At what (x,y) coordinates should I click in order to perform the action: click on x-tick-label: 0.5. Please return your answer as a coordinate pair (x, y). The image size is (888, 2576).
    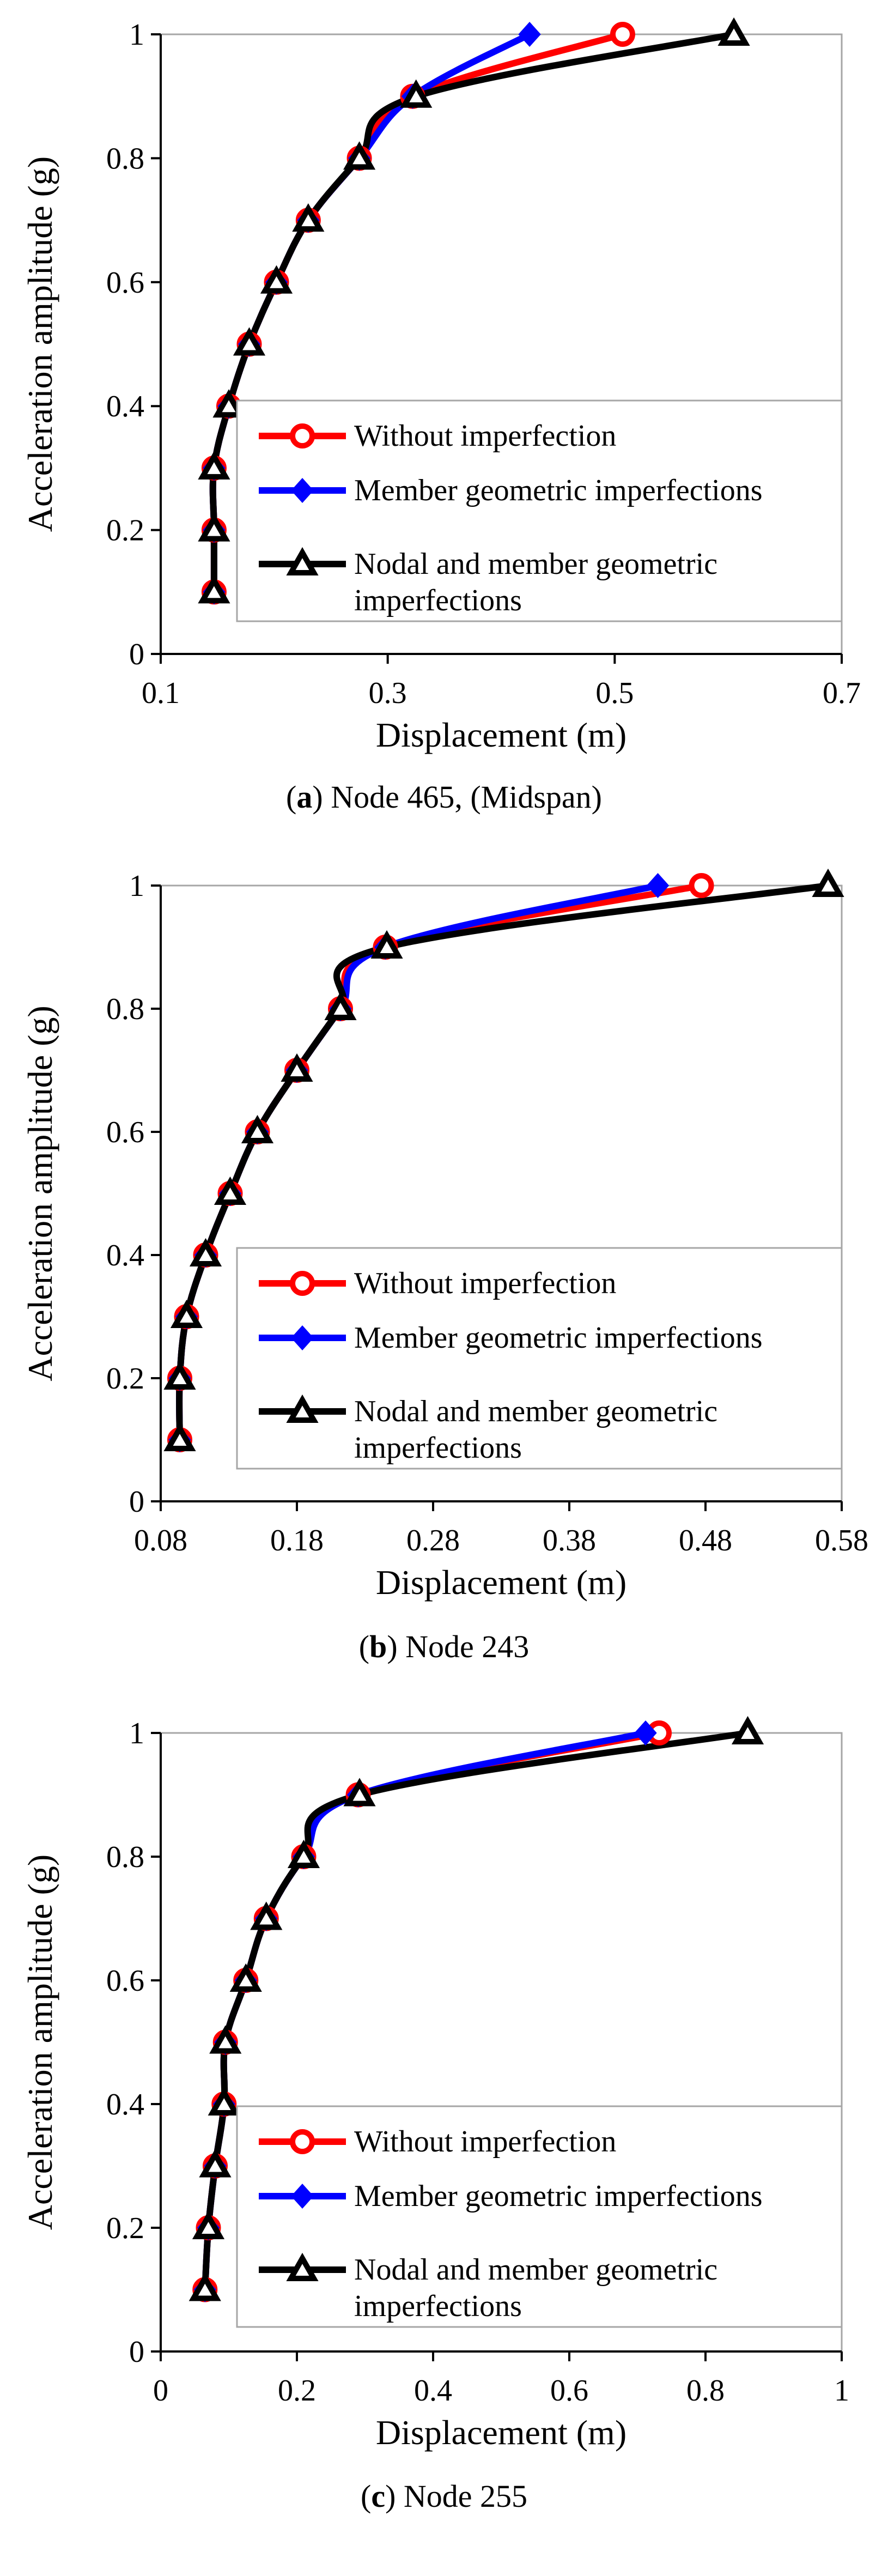
    Looking at the image, I should click on (614, 693).